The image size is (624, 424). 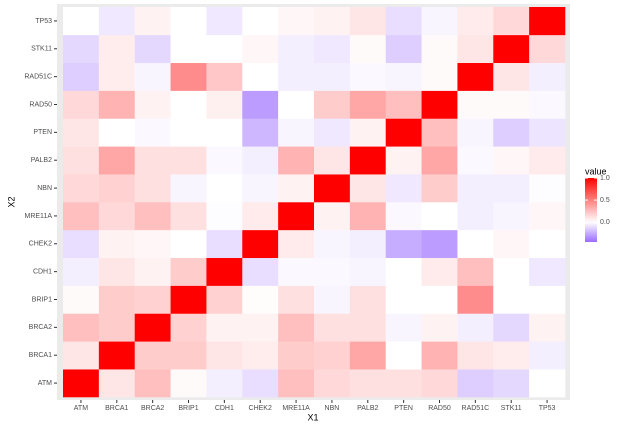 I want to click on y-tick-label: STK11, so click(x=41, y=49).